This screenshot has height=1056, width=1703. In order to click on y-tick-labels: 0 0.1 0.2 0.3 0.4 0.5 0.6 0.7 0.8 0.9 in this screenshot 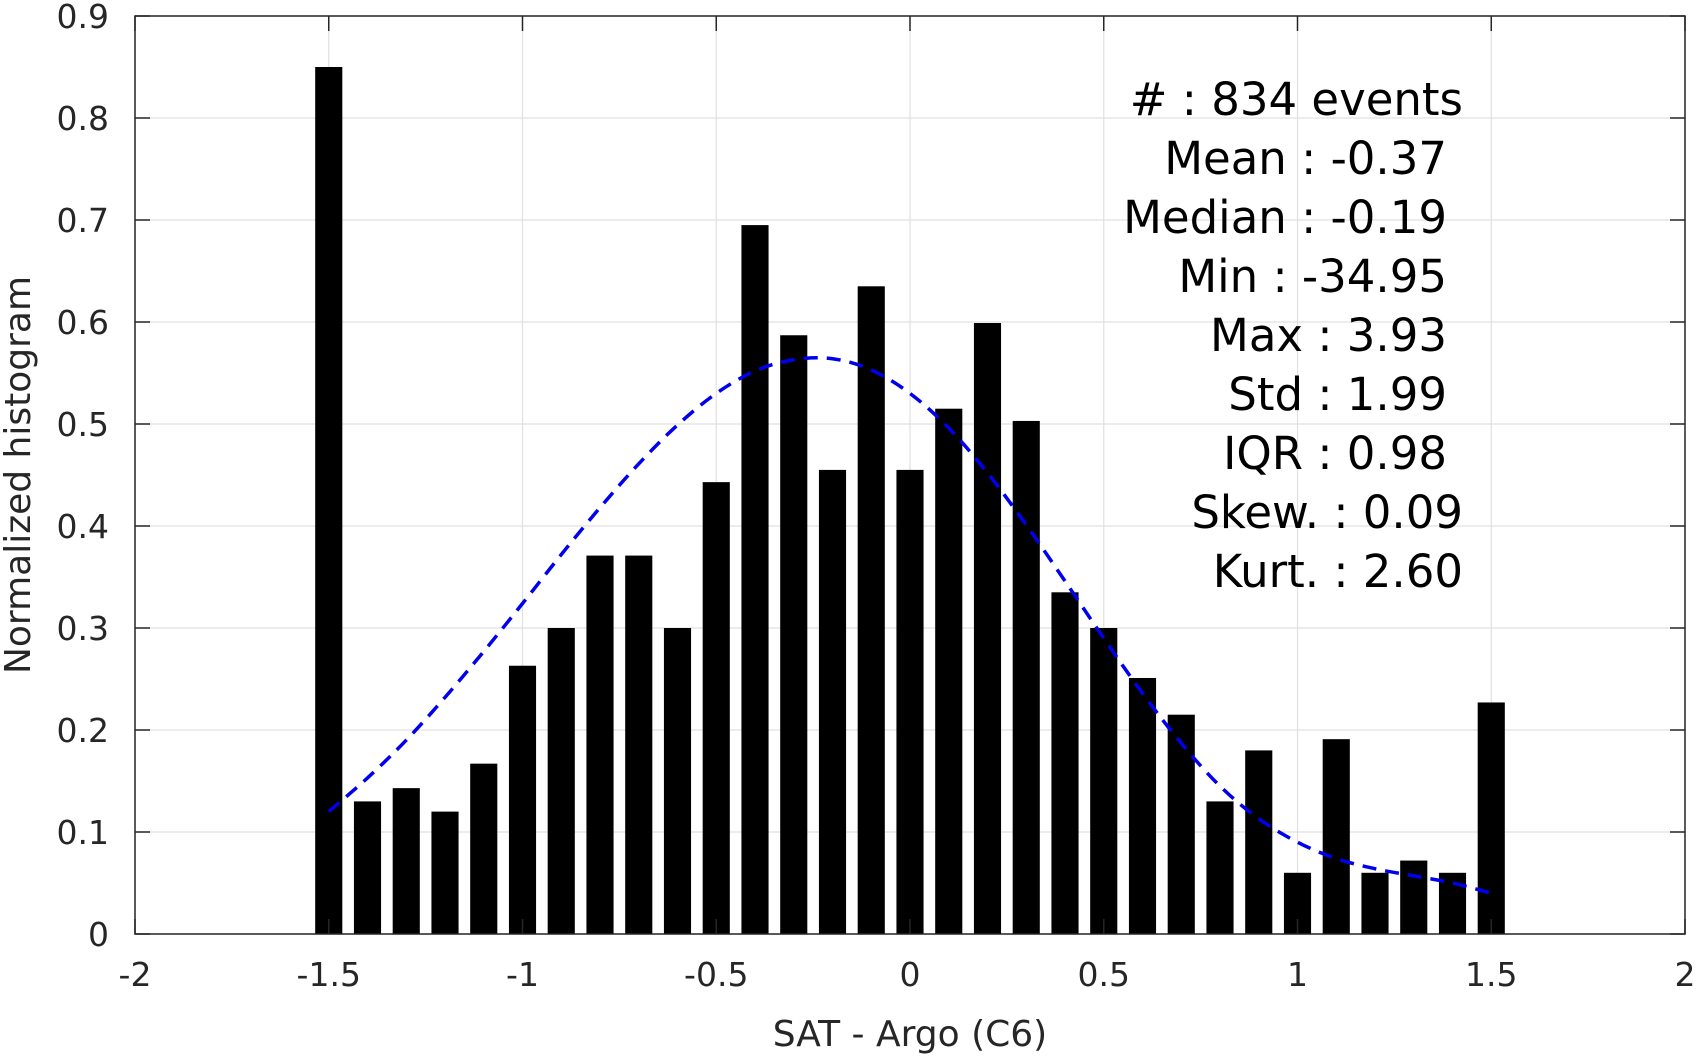, I will do `click(83, 477)`.